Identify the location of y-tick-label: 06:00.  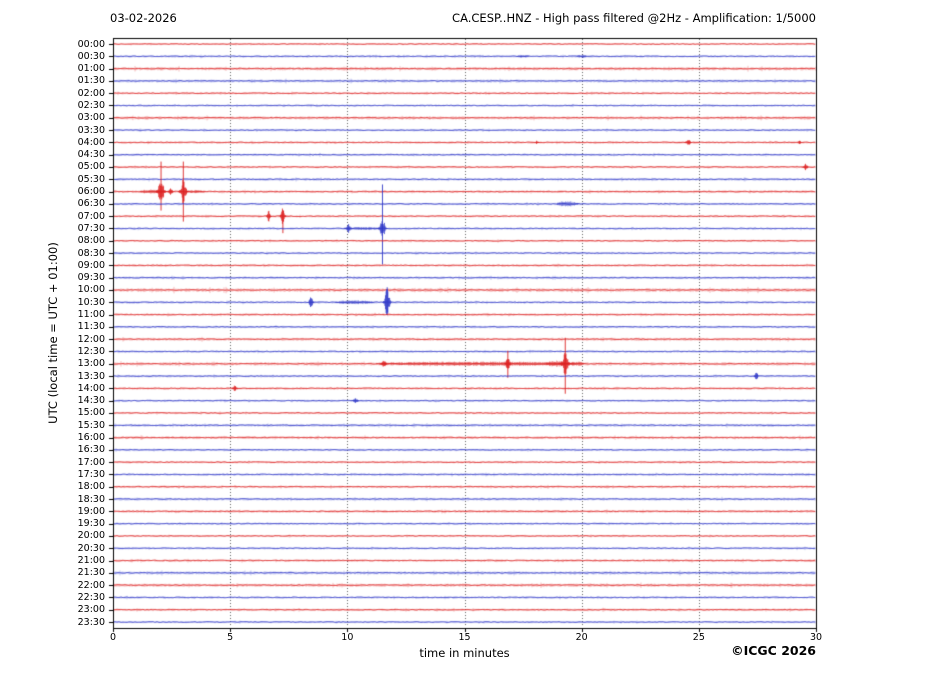
(91, 192).